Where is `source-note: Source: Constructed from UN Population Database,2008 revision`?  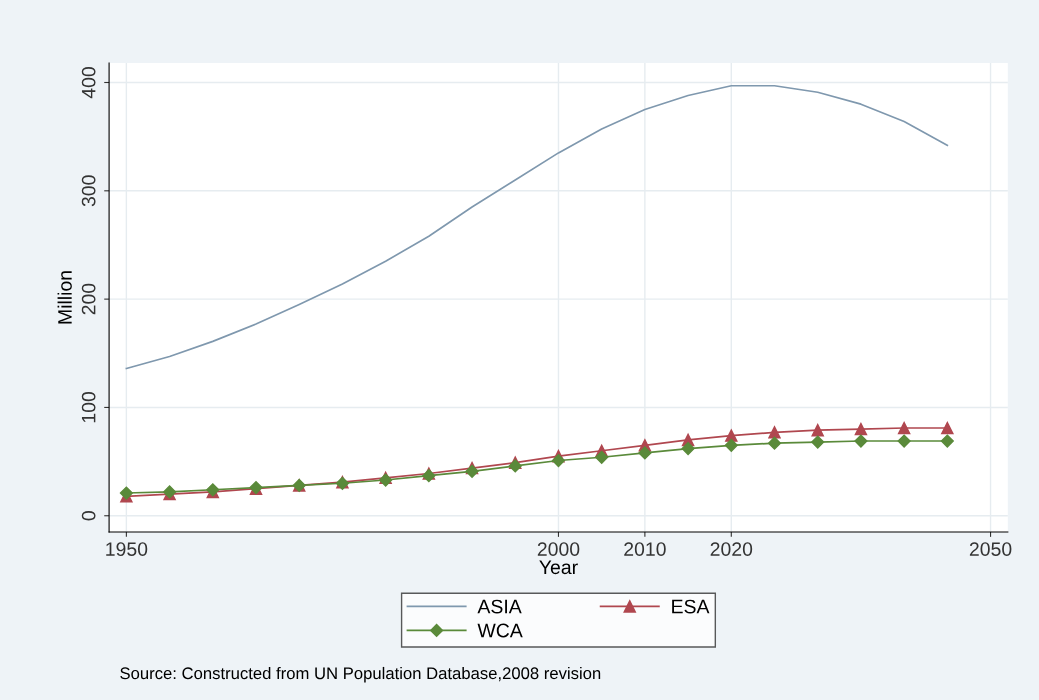 source-note: Source: Constructed from UN Population Database,2008 revision is located at coordinates (360, 674).